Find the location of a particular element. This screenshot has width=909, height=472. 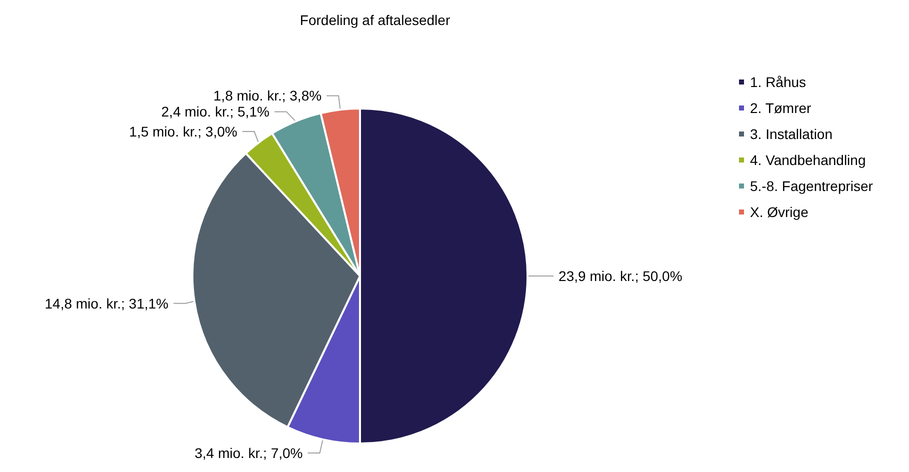

data-label: 1,8 mio. kr.; 3,8% is located at coordinates (267, 96).